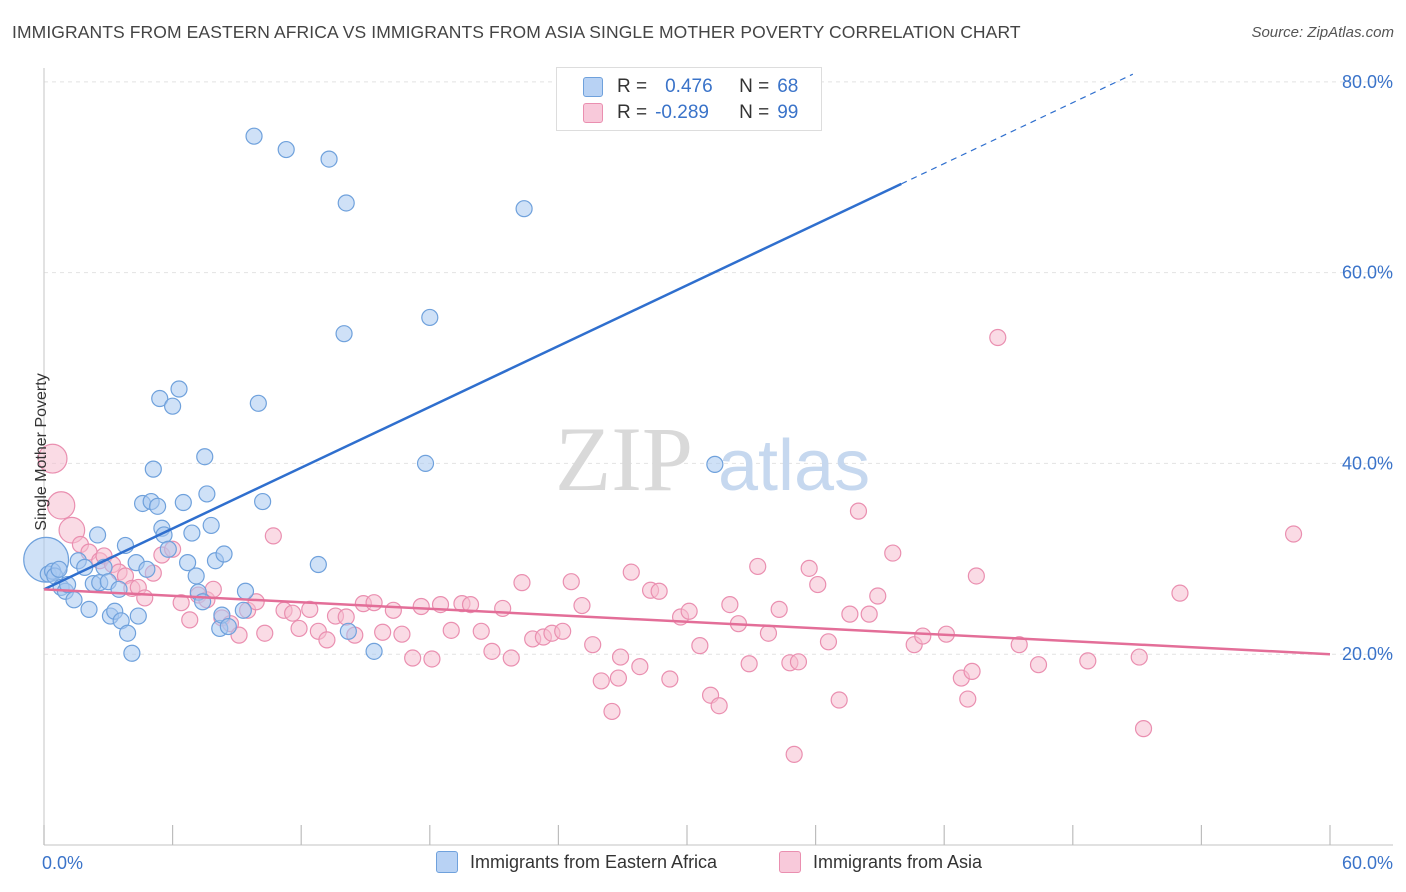 The width and height of the screenshot is (1406, 892). I want to click on legend-swatch-blue, so click(447, 862).